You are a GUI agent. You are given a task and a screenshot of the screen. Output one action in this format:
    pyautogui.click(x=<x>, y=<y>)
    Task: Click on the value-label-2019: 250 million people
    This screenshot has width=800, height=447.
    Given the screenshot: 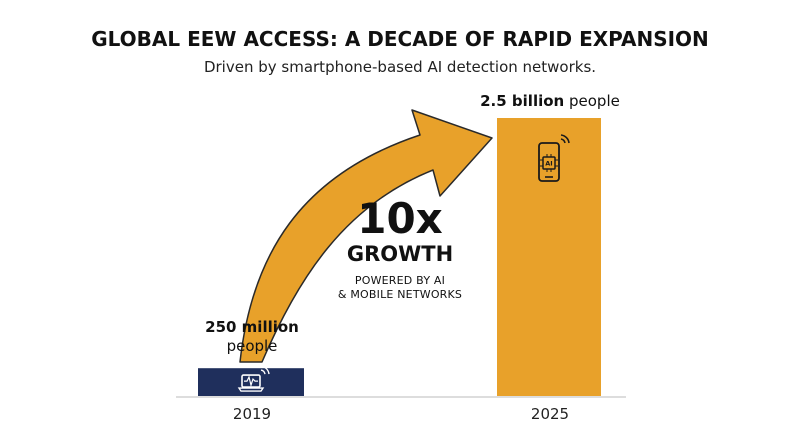 What is the action you would take?
    pyautogui.click(x=252, y=337)
    